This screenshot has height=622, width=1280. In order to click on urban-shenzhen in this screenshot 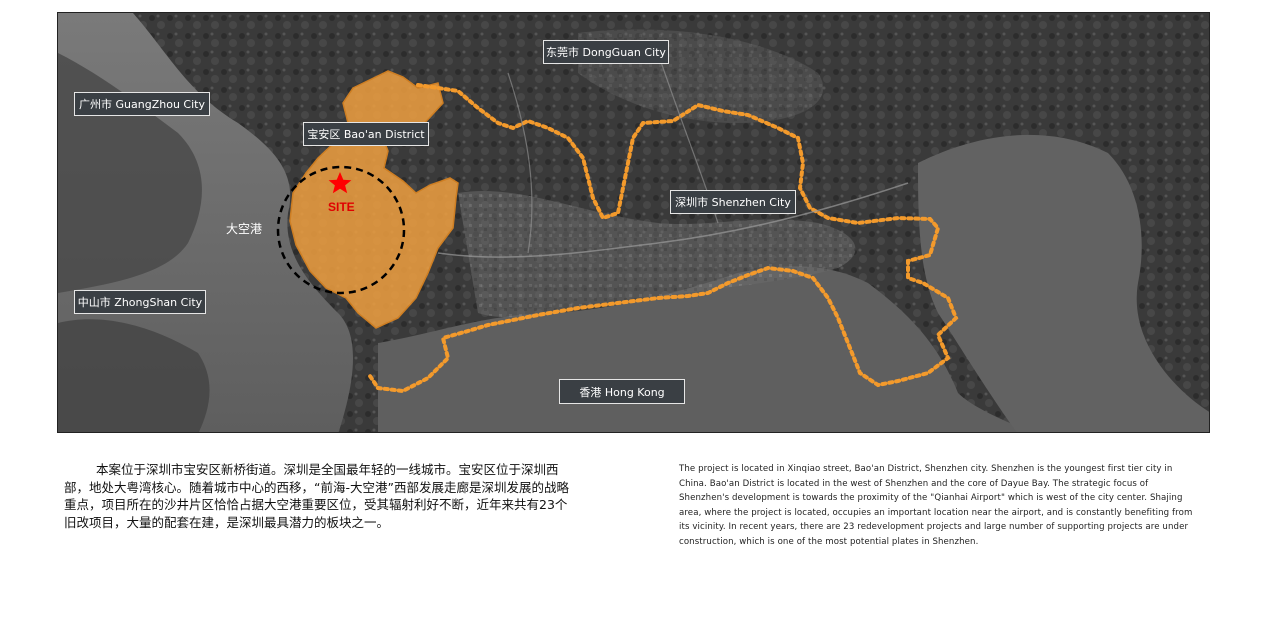, I will do `click(657, 254)`.